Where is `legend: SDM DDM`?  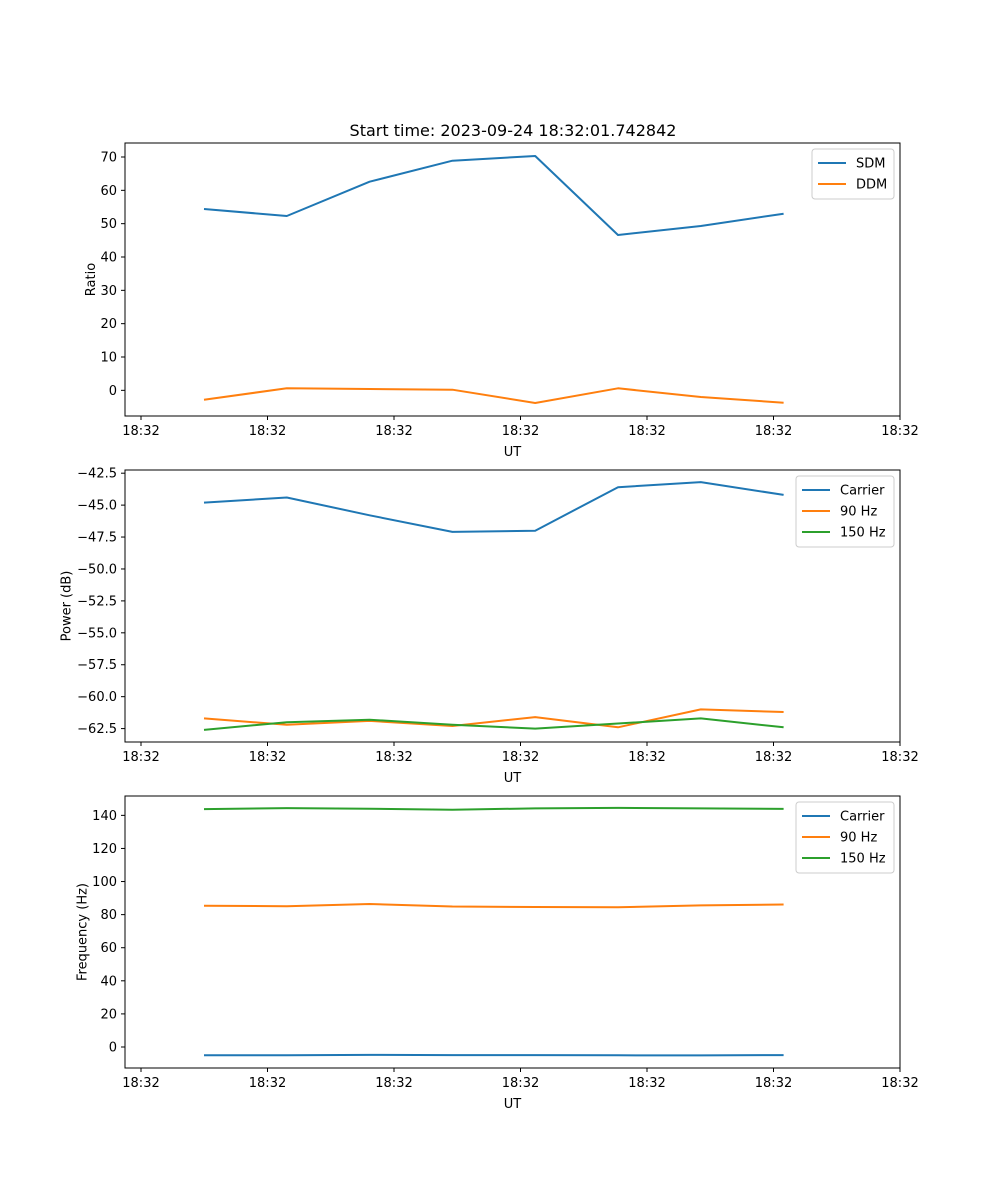
legend: SDM DDM is located at coordinates (853, 174).